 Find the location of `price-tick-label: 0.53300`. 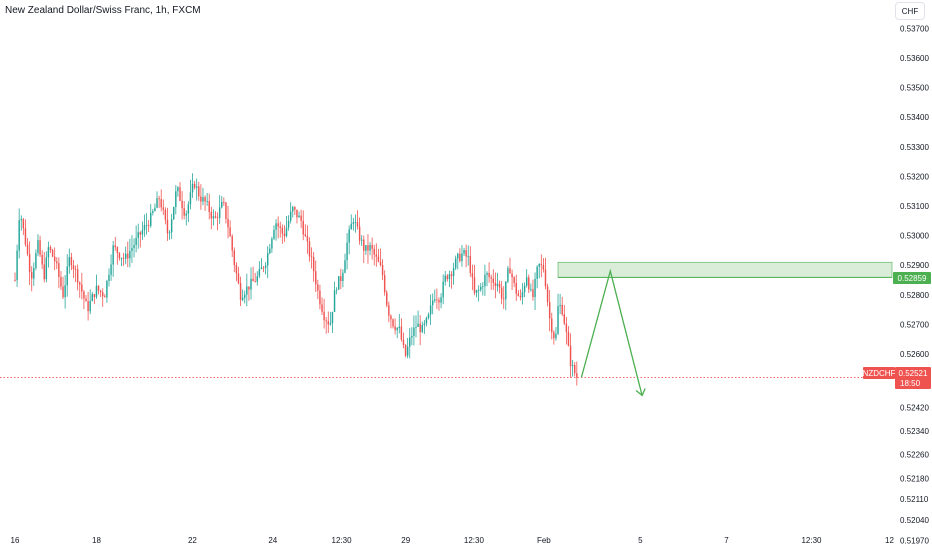

price-tick-label: 0.53300 is located at coordinates (914, 147).